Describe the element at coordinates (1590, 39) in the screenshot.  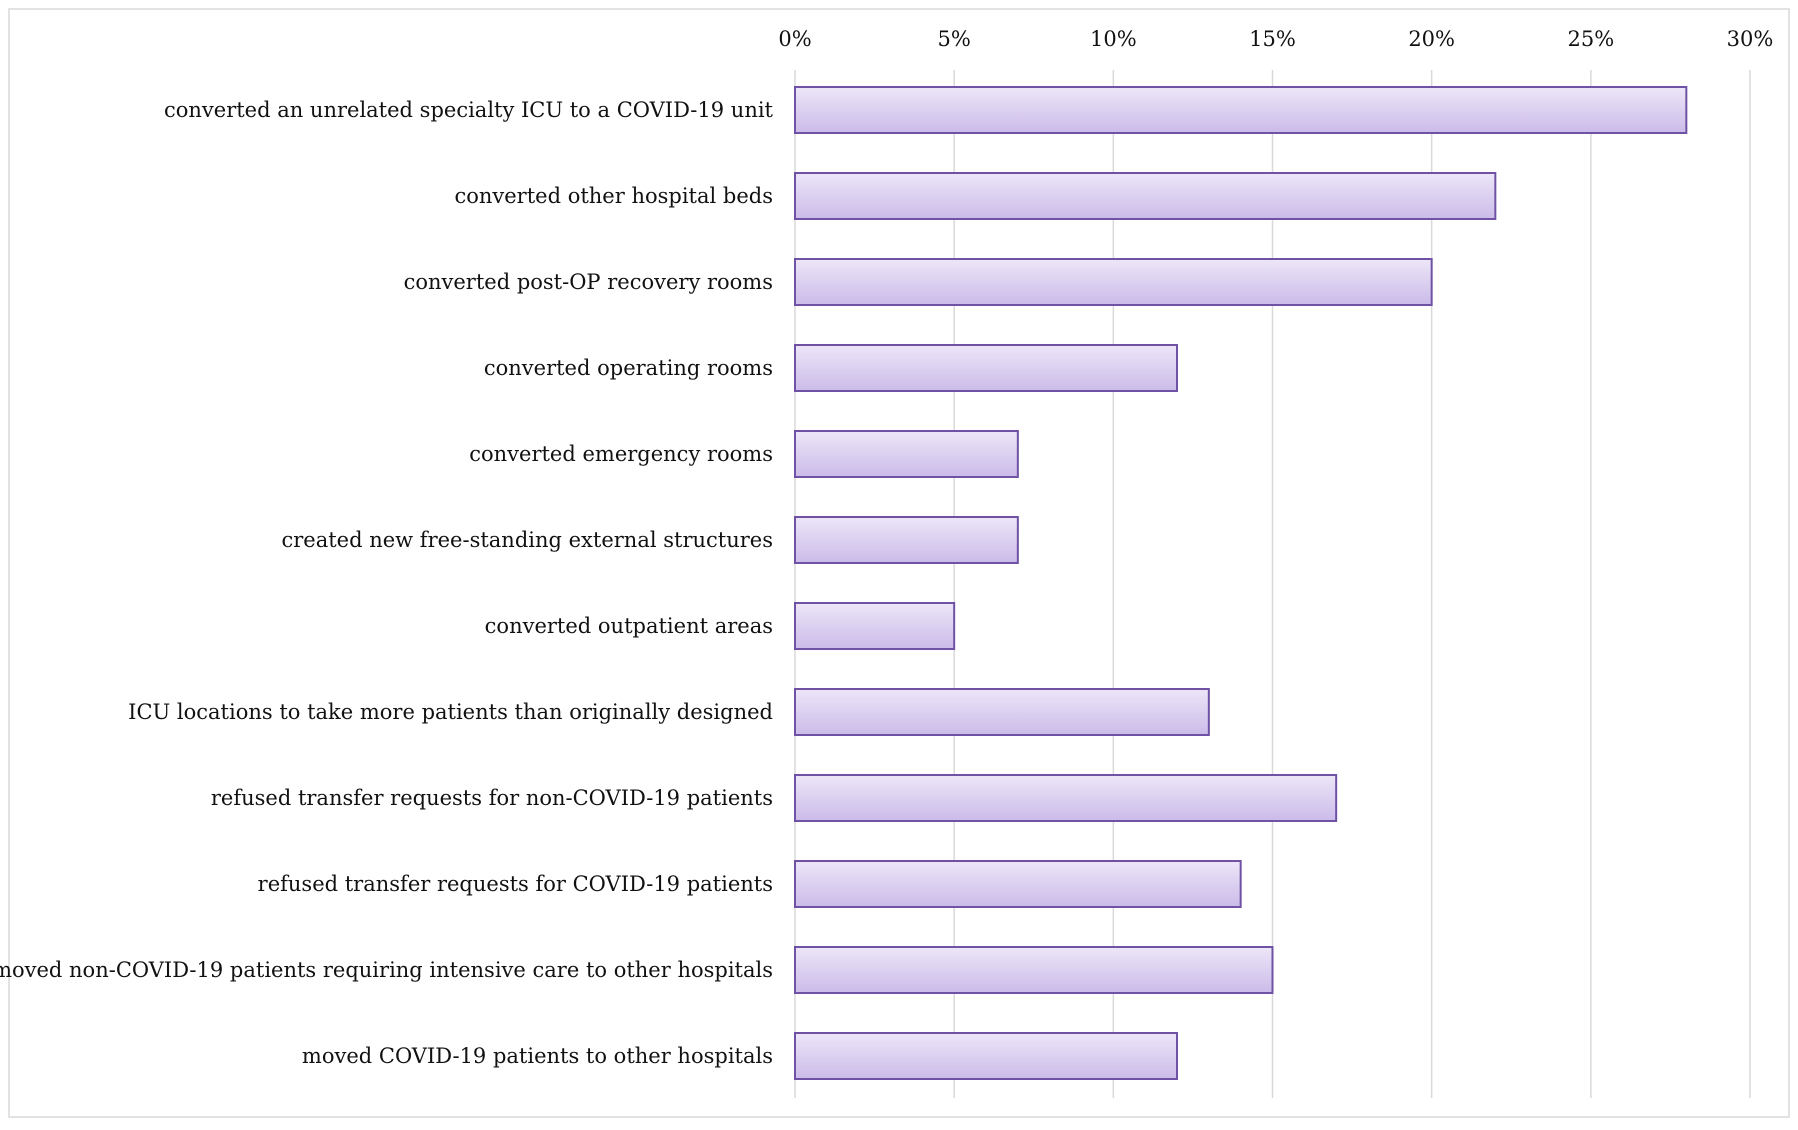
I see `x-tick-label: 25%` at that location.